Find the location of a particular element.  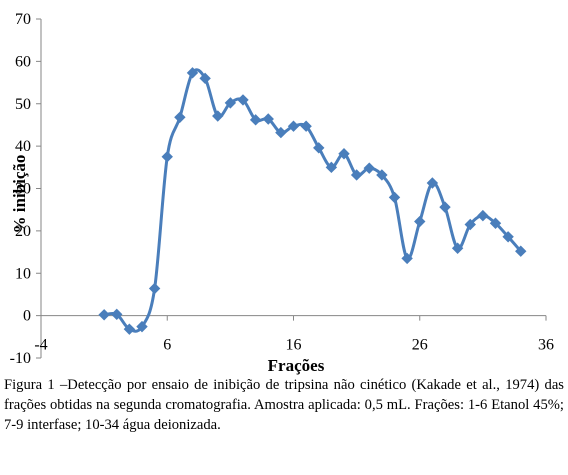

y-tick-label: 10 is located at coordinates (23, 273).